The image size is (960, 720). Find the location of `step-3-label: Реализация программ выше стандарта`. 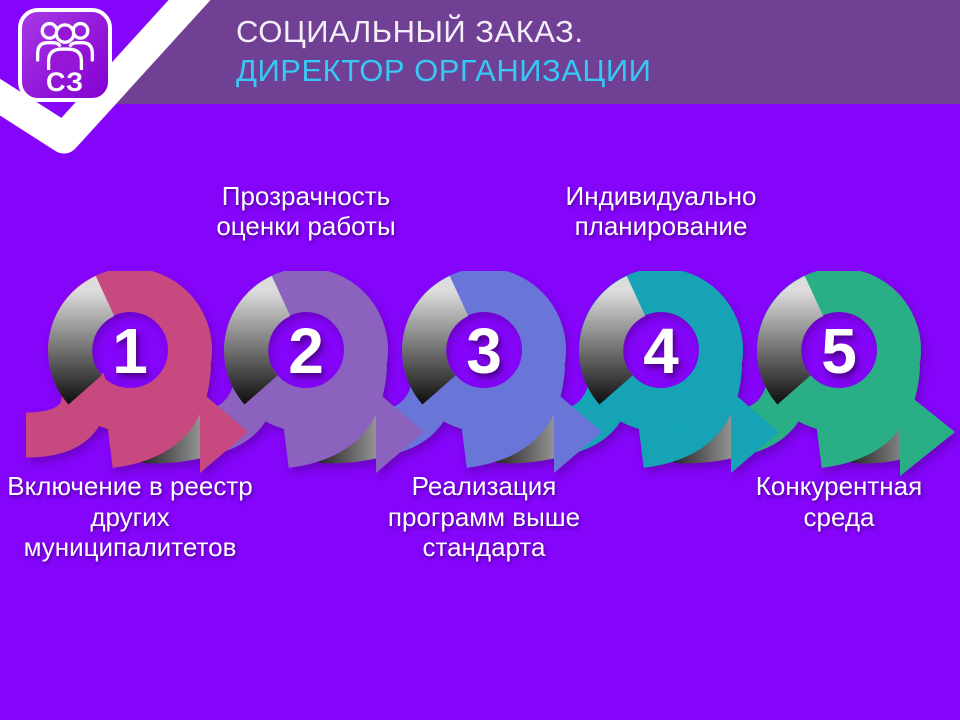

step-3-label: Реализация программ выше стандарта is located at coordinates (484, 517).